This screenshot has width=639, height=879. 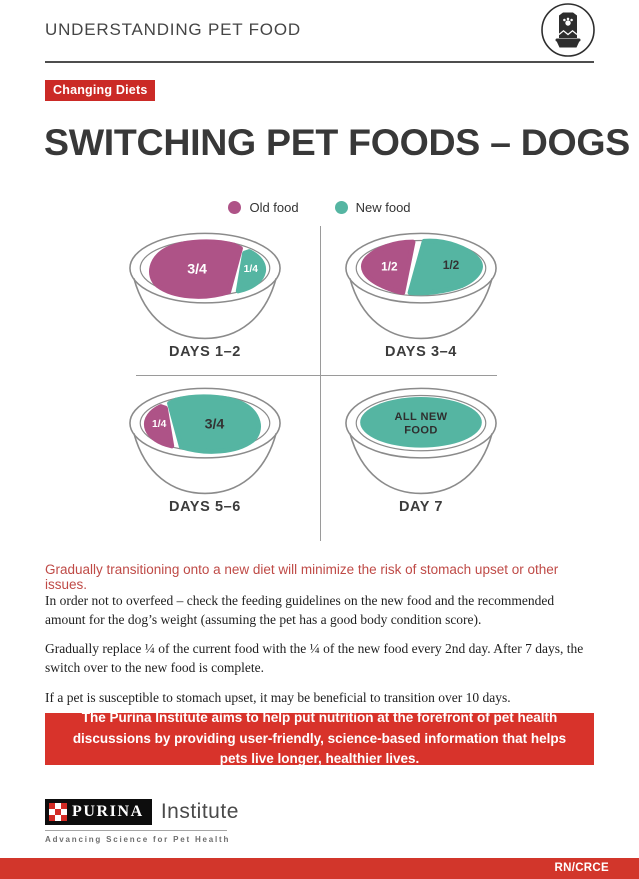 I want to click on legend-label-old: Old food, so click(x=274, y=207).